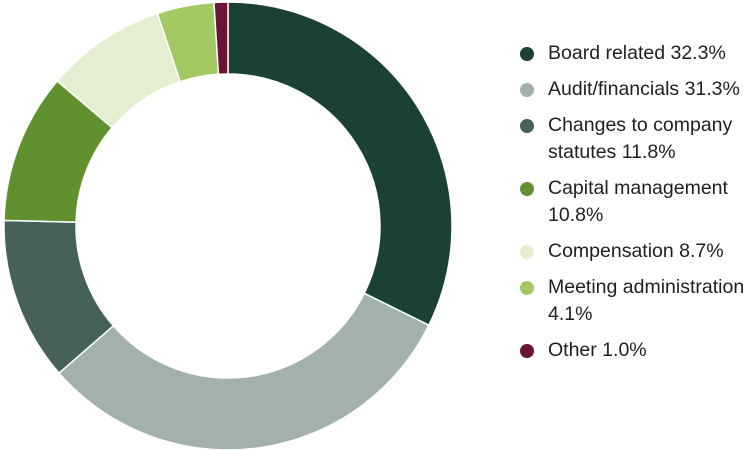 The image size is (750, 450). I want to click on legend-swatch-capital-management, so click(527, 189).